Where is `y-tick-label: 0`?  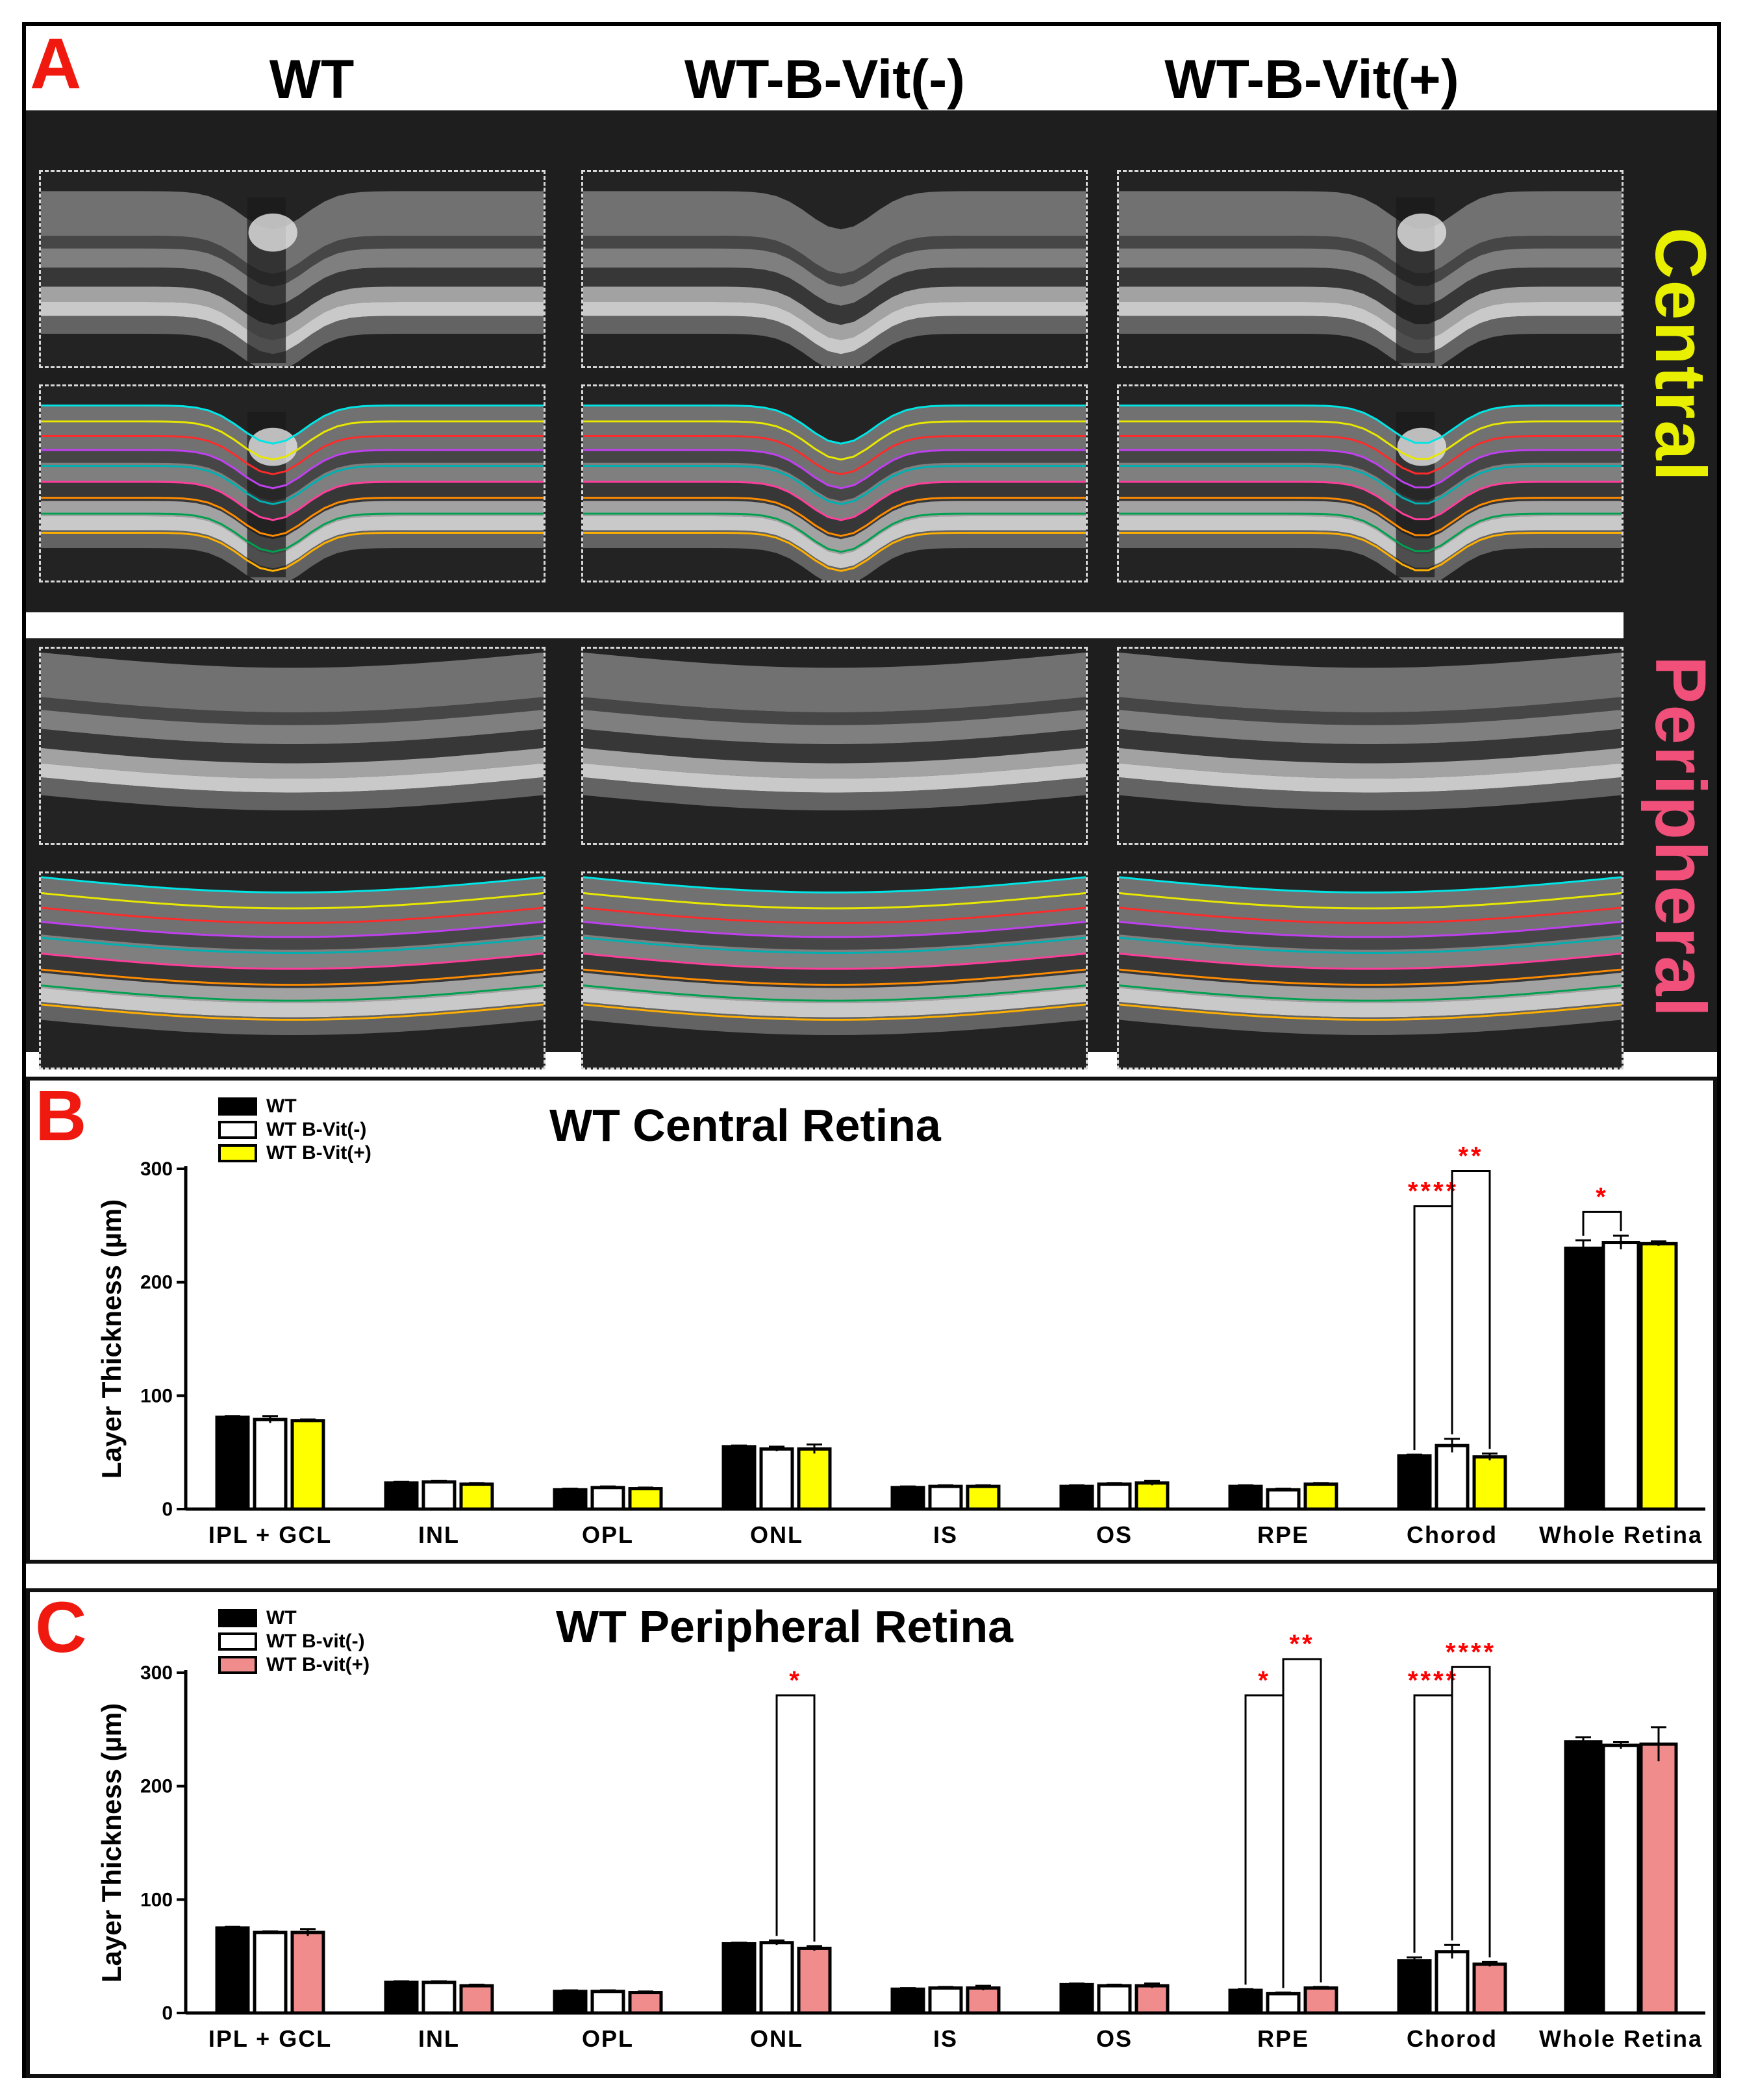
y-tick-label: 0 is located at coordinates (167, 2013).